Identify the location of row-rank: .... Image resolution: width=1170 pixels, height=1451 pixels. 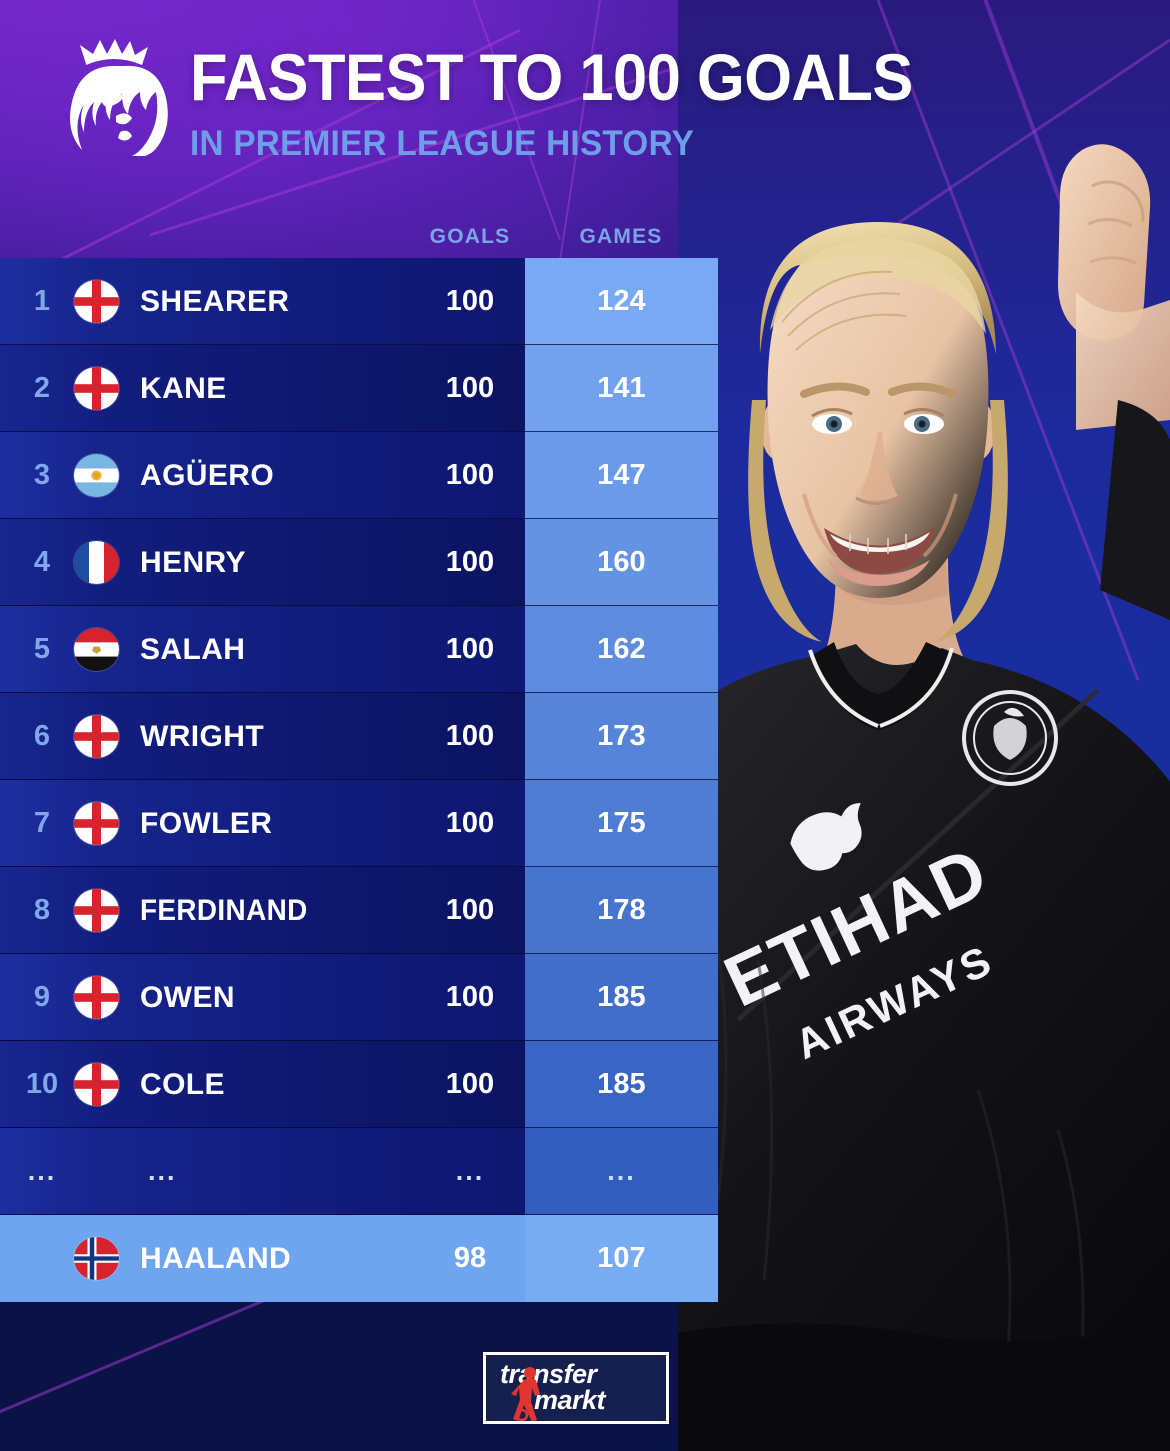
(42, 1171).